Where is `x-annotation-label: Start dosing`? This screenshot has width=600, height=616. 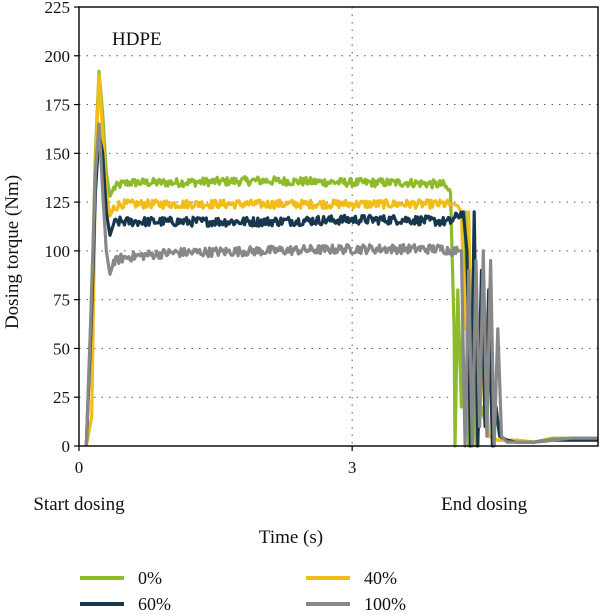
x-annotation-label: Start dosing is located at coordinates (79, 504).